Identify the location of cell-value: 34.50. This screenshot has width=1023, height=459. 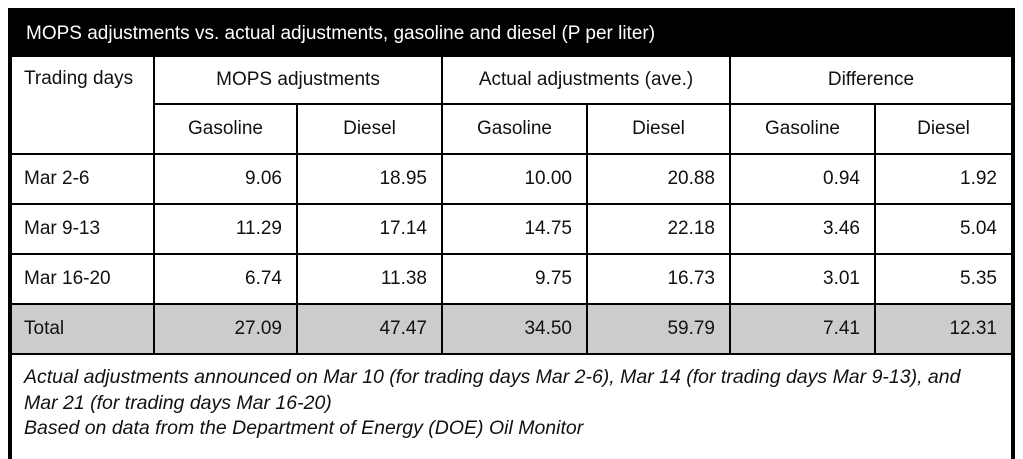
(514, 329).